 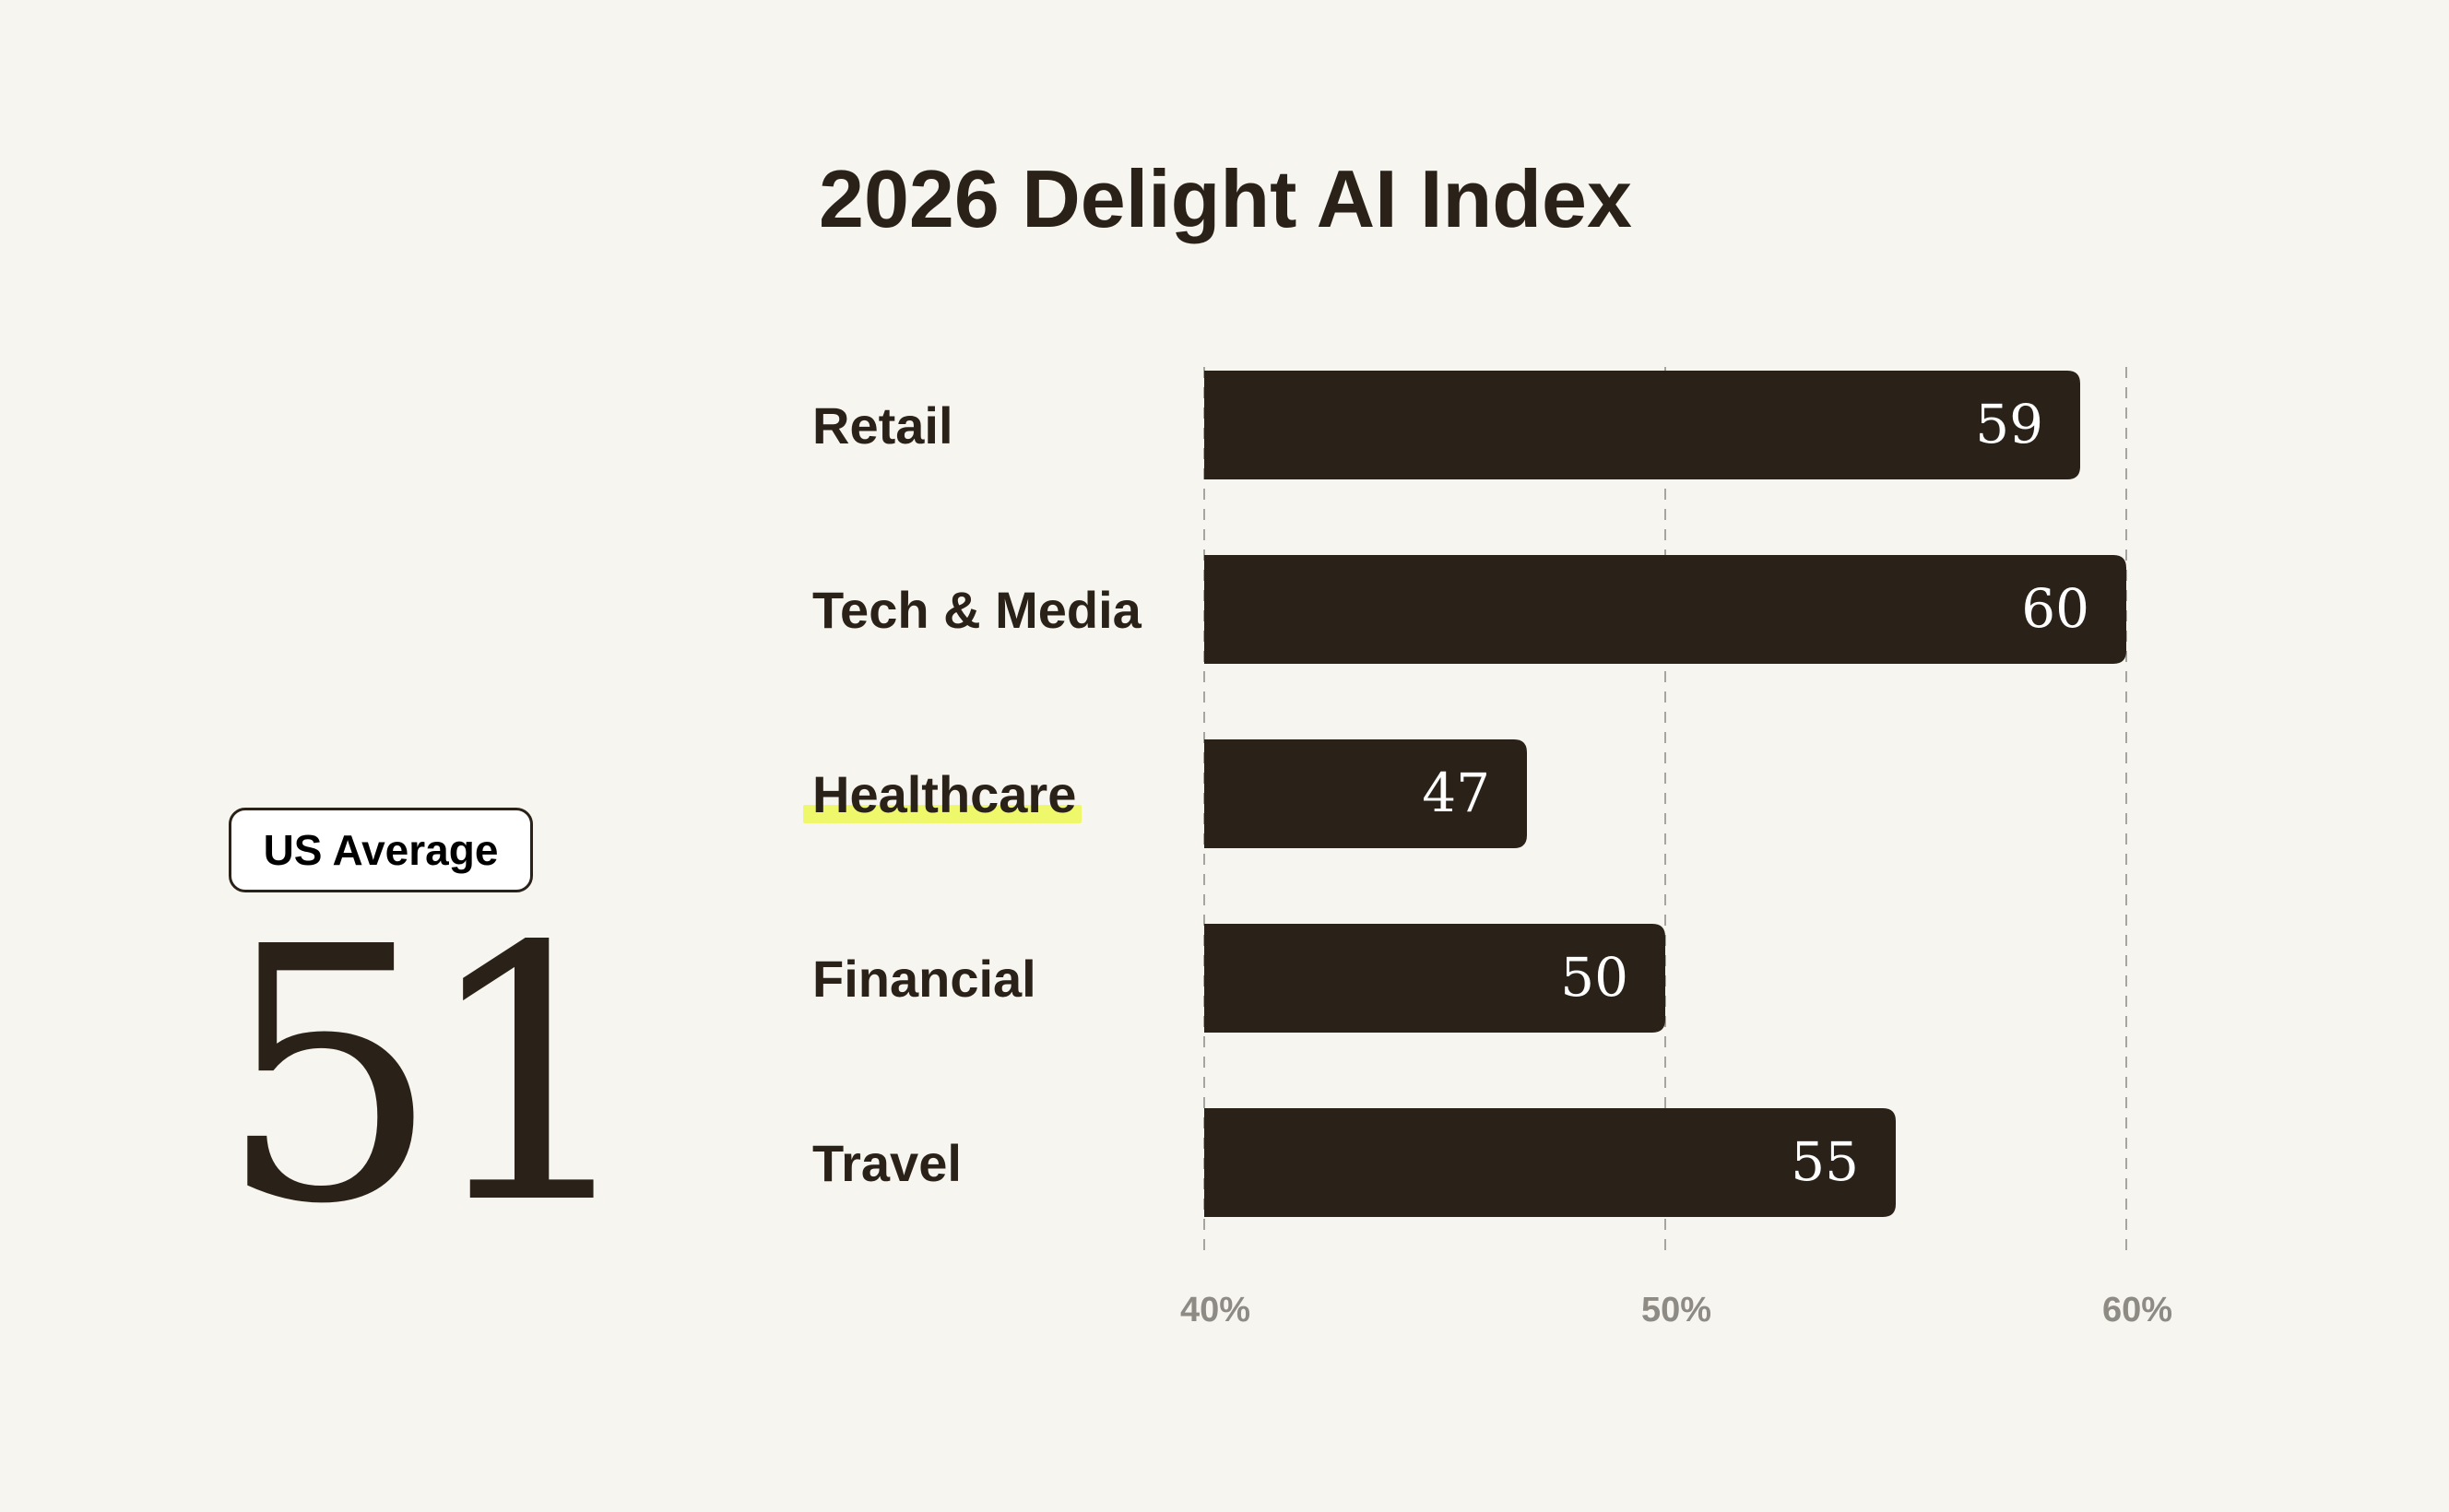 I want to click on bar-row-2: Healthcare 47, so click(x=1165, y=793).